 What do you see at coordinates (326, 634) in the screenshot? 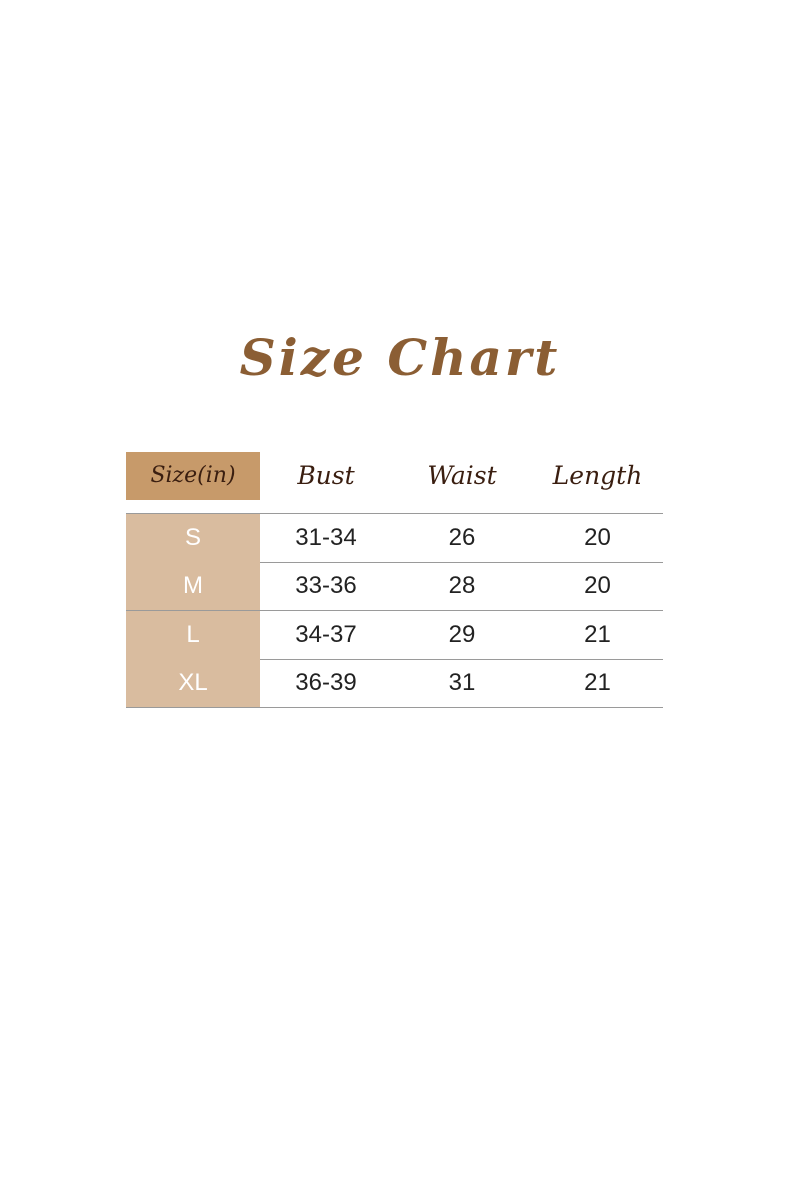
I see `bust-cell: 34-37` at bounding box center [326, 634].